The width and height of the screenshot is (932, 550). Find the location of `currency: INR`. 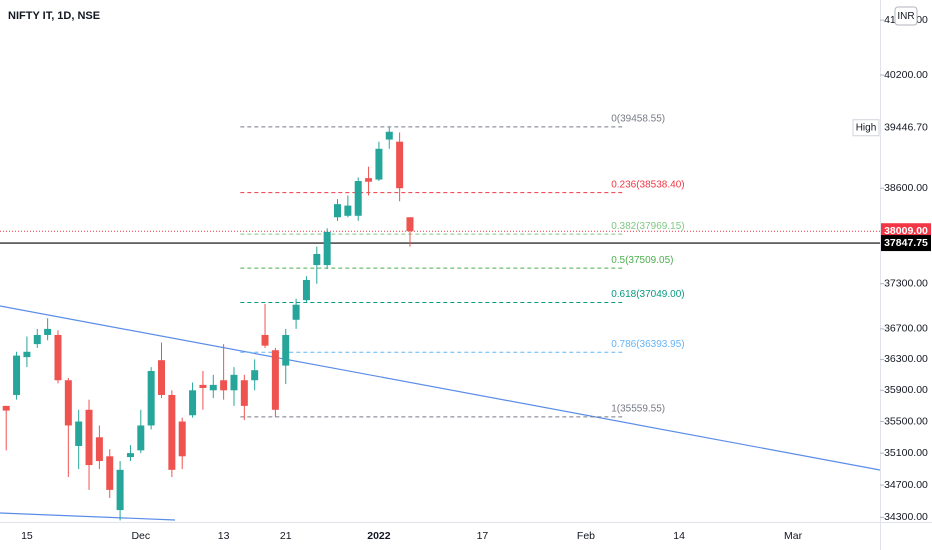

currency: INR is located at coordinates (905, 16).